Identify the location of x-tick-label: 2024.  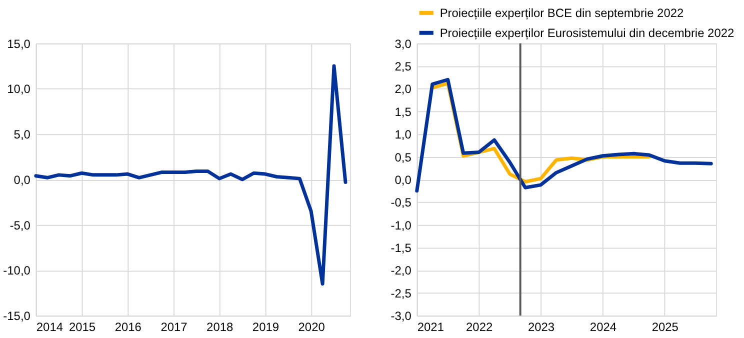
(603, 327).